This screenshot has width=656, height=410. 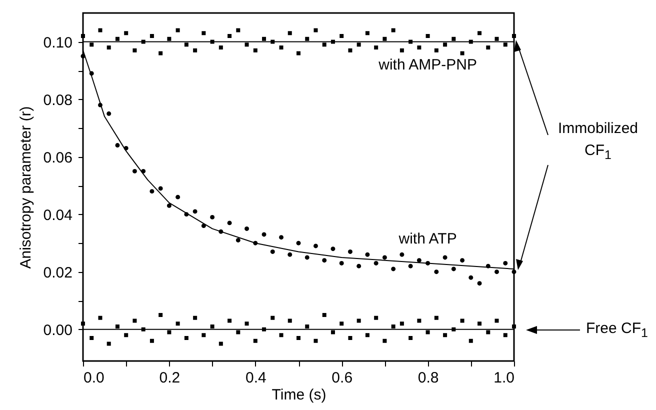 What do you see at coordinates (57, 100) in the screenshot?
I see `y-tick-label: 0.08` at bounding box center [57, 100].